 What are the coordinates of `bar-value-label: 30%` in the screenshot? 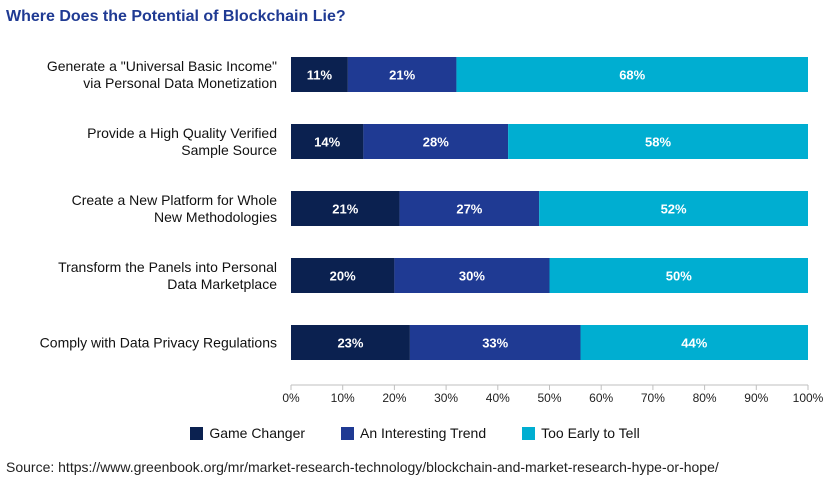 It's located at (472, 276).